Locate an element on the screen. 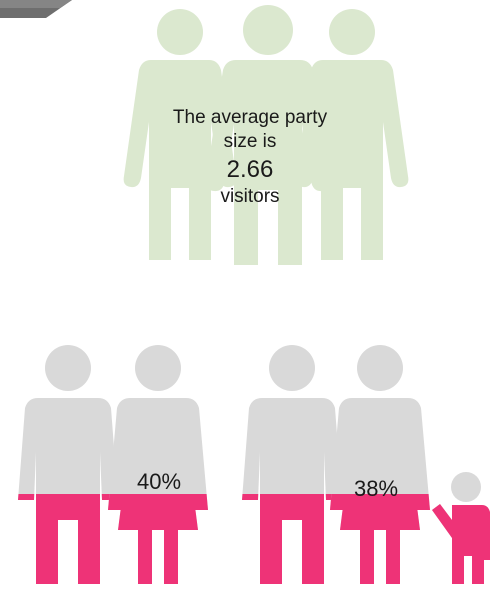 The height and width of the screenshot is (597, 490). average-party-text: The average party size is 2.66 visitors is located at coordinates (250, 158).